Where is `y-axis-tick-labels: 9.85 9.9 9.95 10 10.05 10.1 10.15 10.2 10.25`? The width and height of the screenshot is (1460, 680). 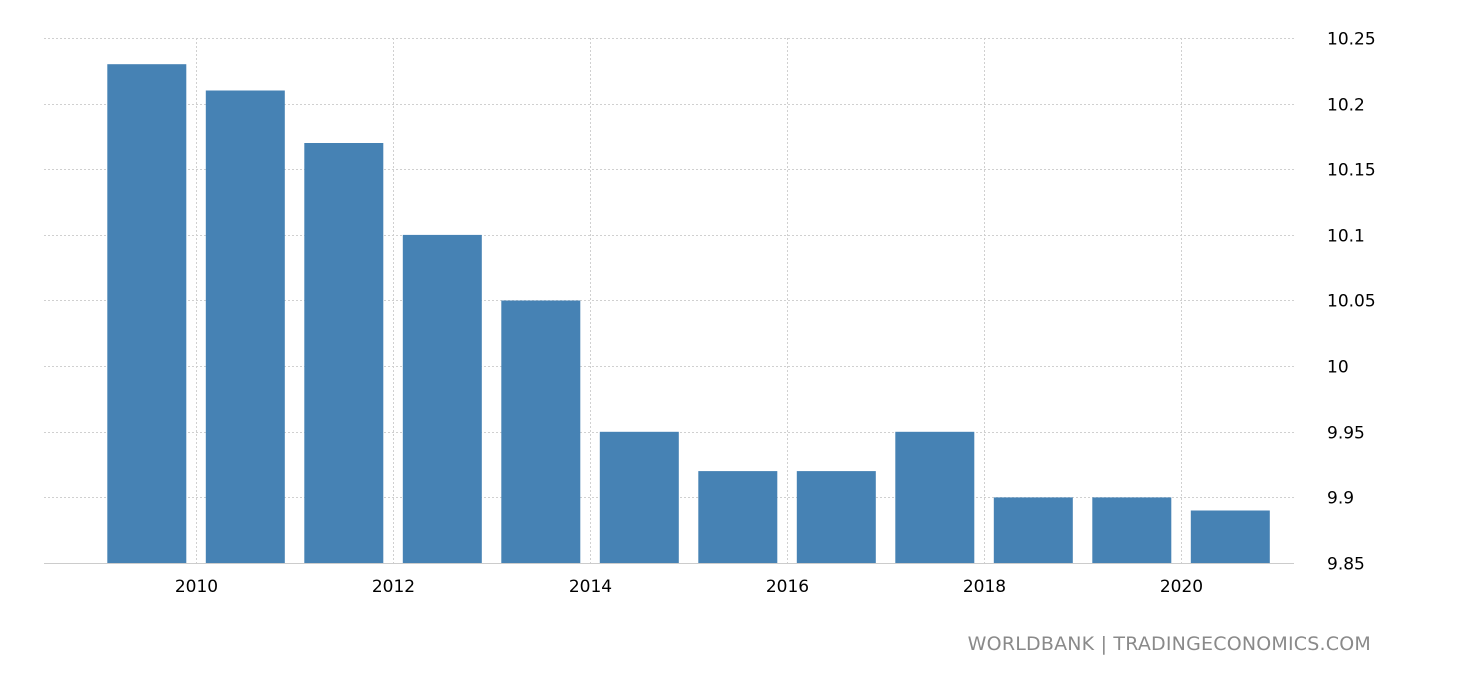 y-axis-tick-labels: 9.85 9.9 9.95 10 10.05 10.1 10.15 10.2 10.25 is located at coordinates (1351, 302).